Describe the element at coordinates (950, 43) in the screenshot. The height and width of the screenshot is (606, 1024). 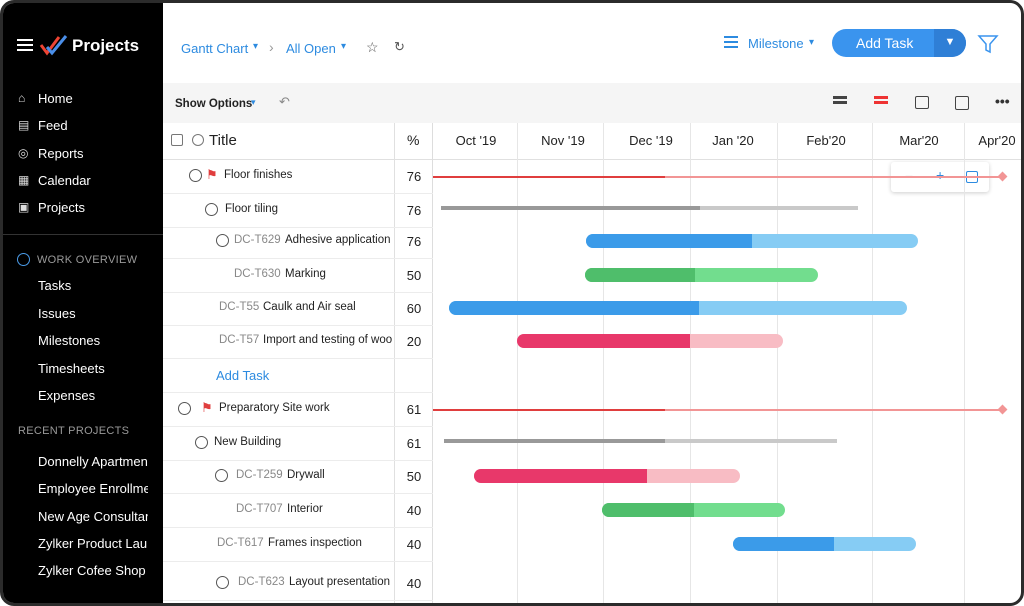
I see `dropdown-toggle: ▼` at that location.